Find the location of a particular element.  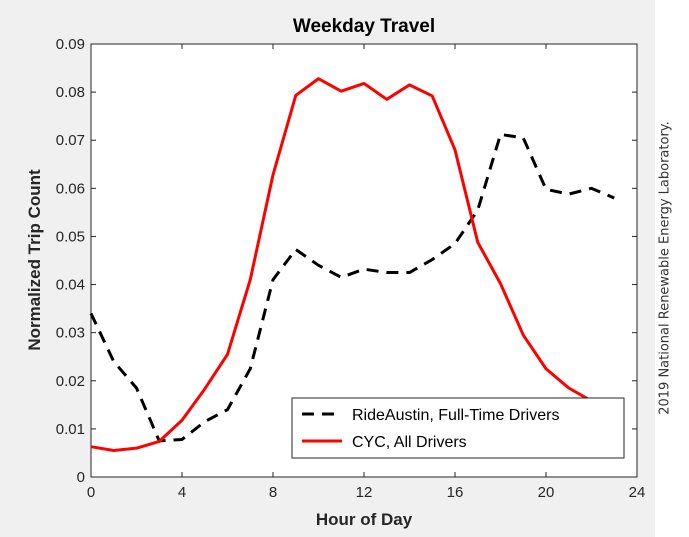

legend-label-rideaustin: RideAustin, Full-Time Drivers is located at coordinates (455, 415).